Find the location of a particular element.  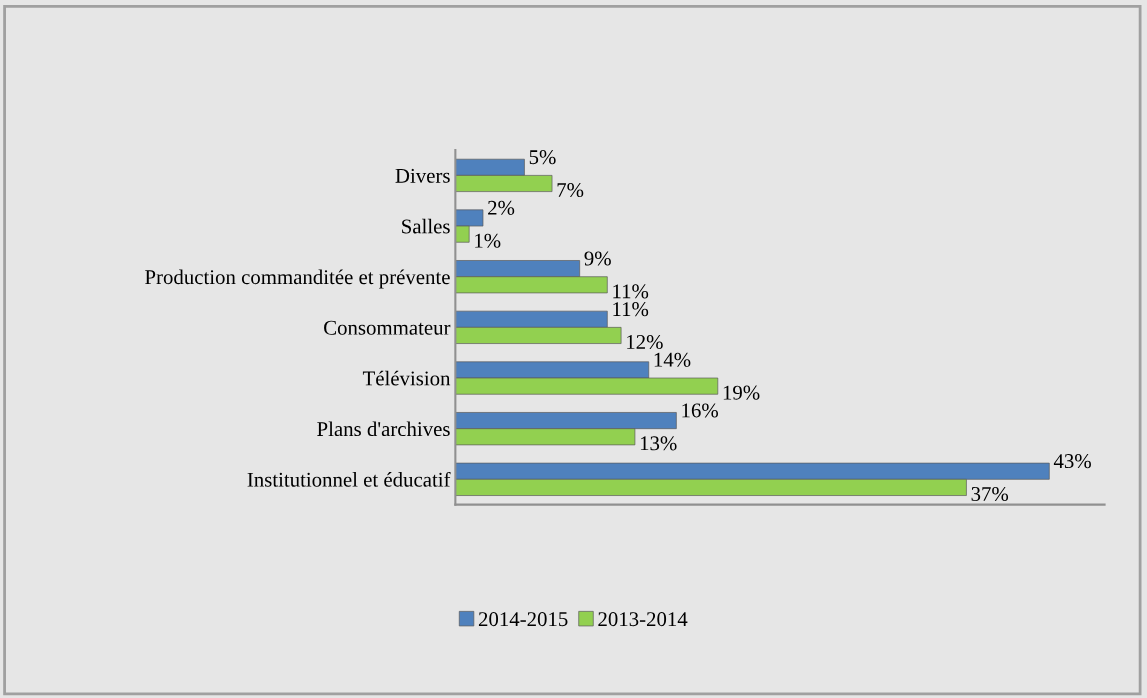

y-tick-label: Télévision is located at coordinates (406, 378).